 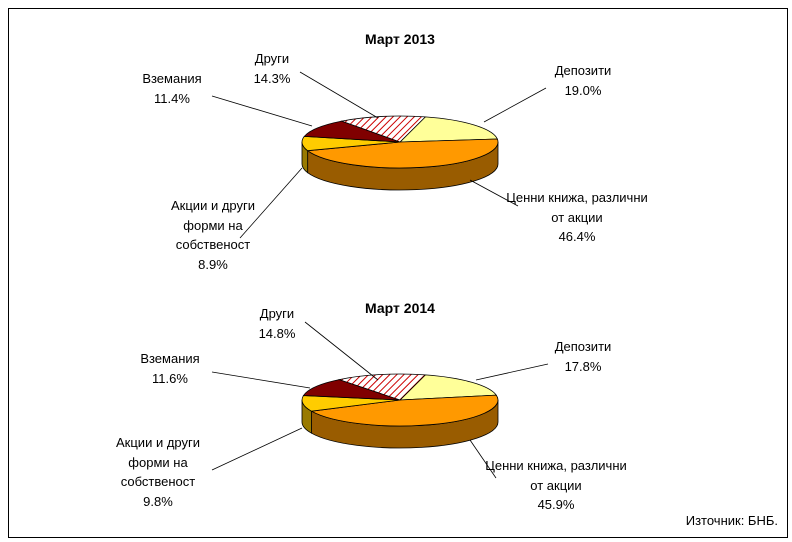 I want to click on slice-value: 9.8%, so click(x=158, y=501).